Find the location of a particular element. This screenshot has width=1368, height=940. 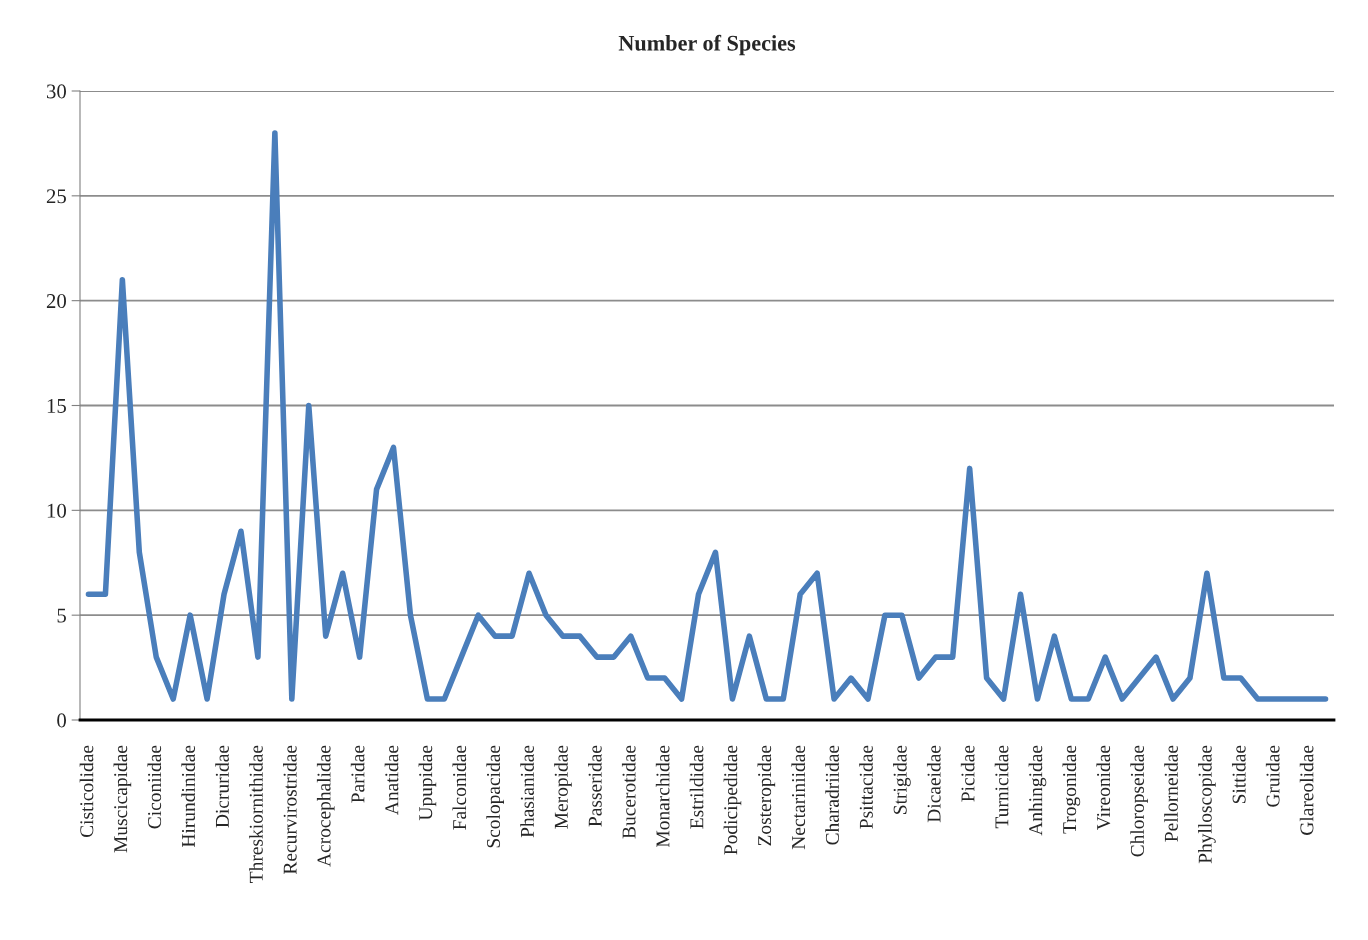

x-tick-label: Phylloscopidae is located at coordinates (1207, 804).